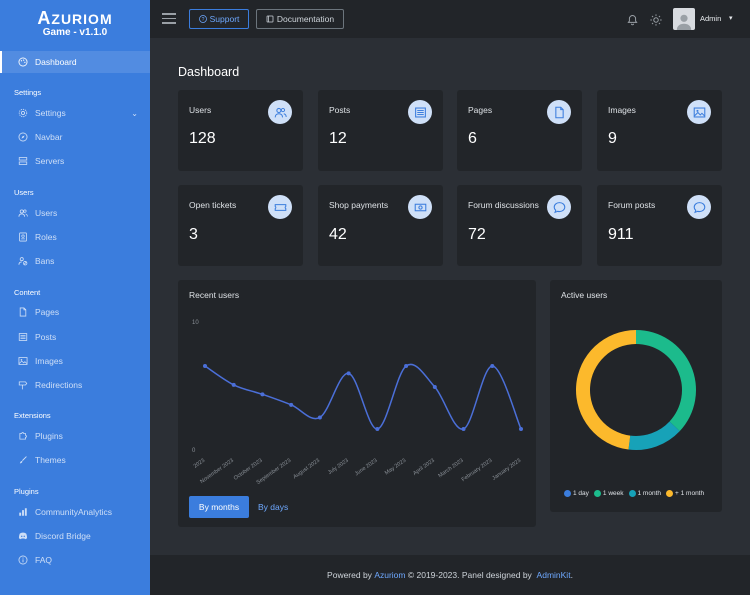  Describe the element at coordinates (75, 460) in the screenshot. I see `sidebar-item-themes: Themes` at that location.